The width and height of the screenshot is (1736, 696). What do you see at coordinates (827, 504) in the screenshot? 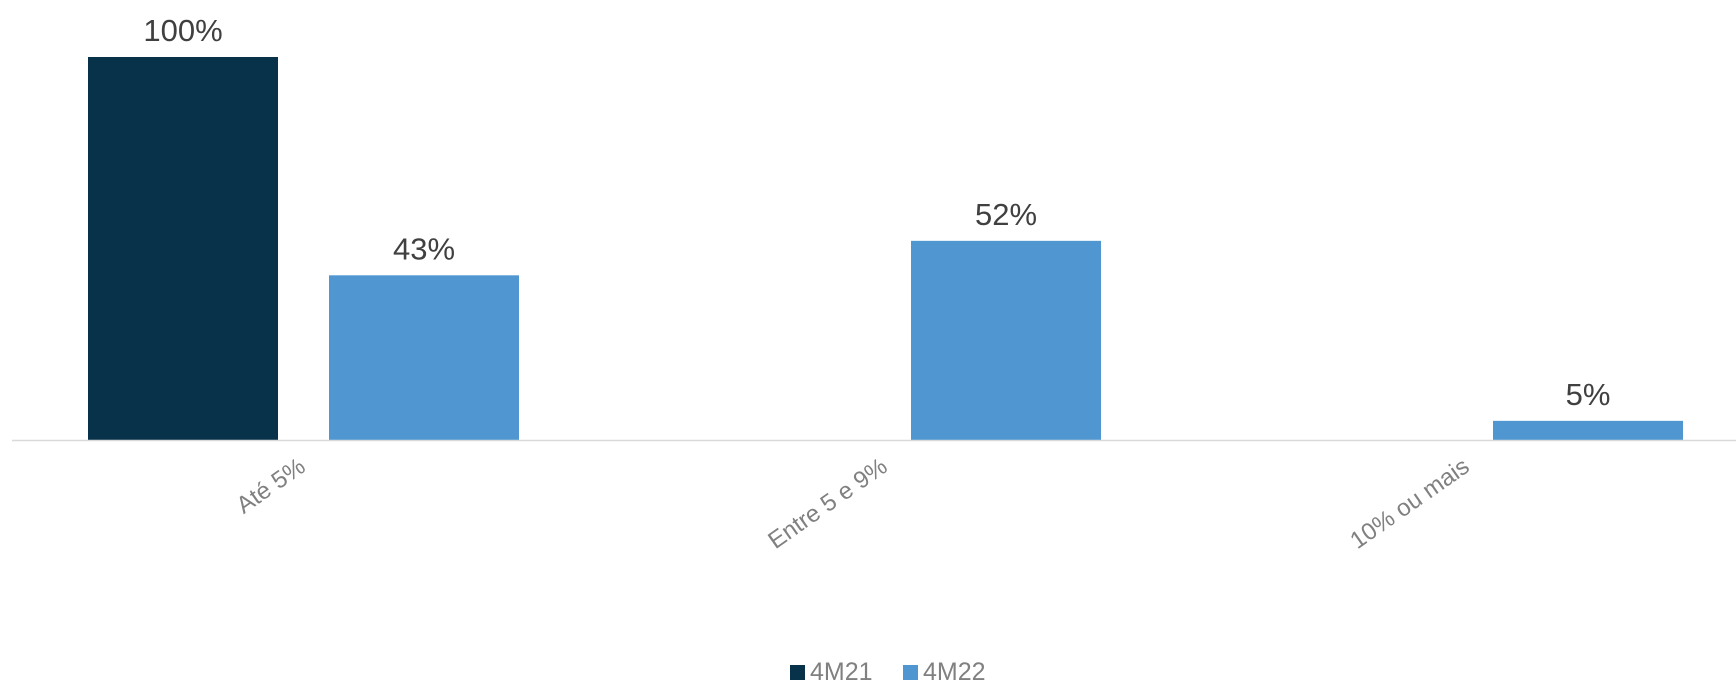
I see `x-tick-label-entre-5-e-9: Entre 5 e 9%` at bounding box center [827, 504].